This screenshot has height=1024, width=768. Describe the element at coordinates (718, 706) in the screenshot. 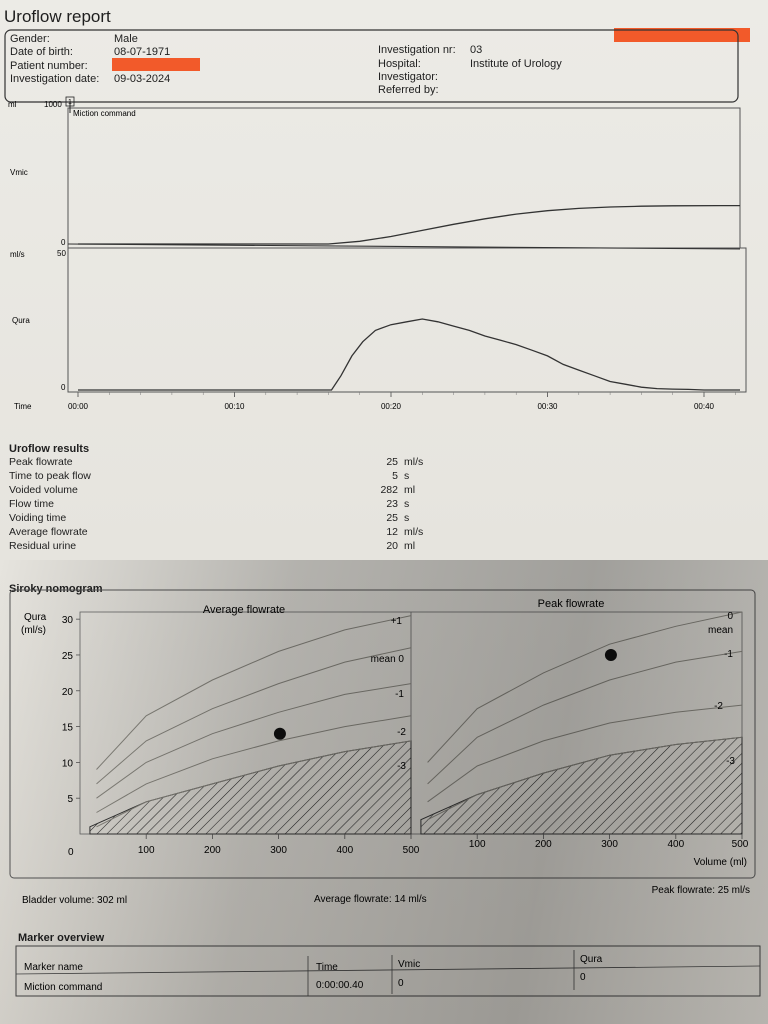

I see `peak-curve-label: -2` at that location.